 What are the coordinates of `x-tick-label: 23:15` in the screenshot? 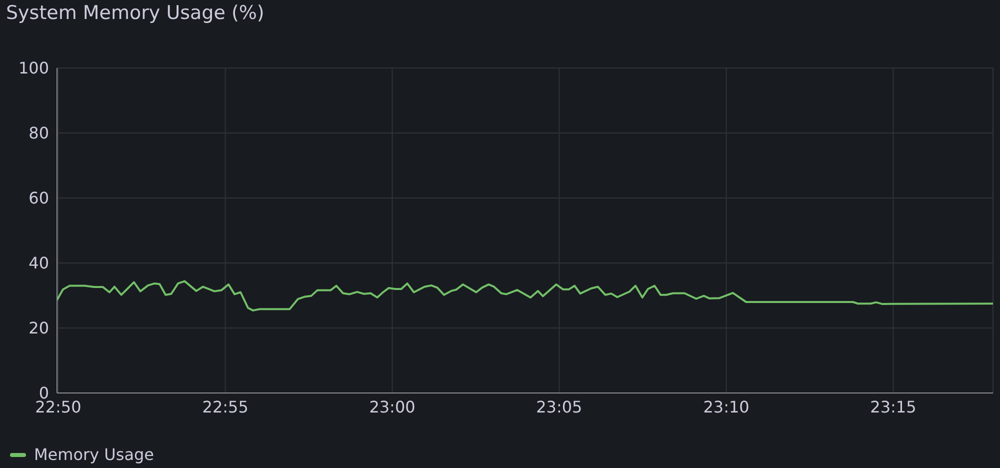 It's located at (893, 406).